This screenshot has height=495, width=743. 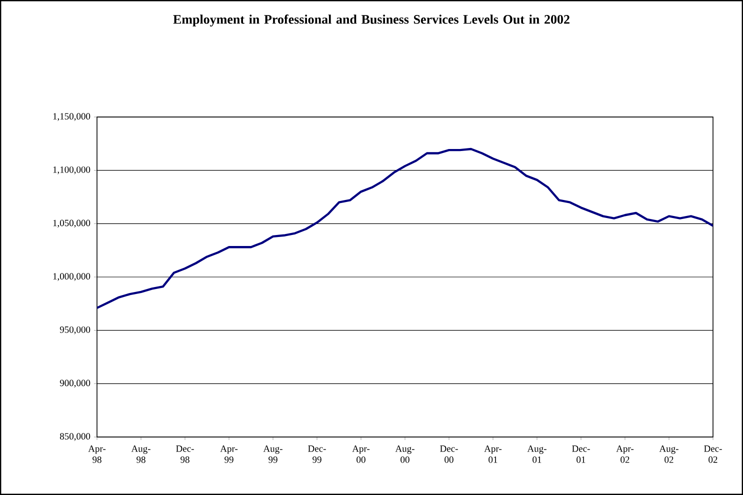 What do you see at coordinates (493, 454) in the screenshot?
I see `x-tick-label: Apr-01` at bounding box center [493, 454].